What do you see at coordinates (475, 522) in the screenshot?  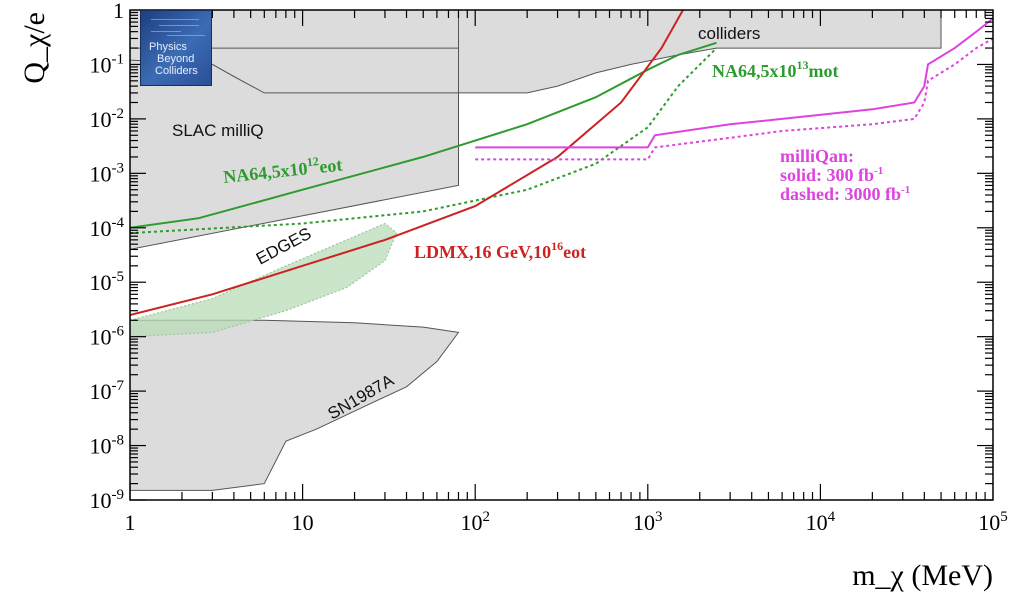 I see `x-tick-label: 10²` at bounding box center [475, 522].